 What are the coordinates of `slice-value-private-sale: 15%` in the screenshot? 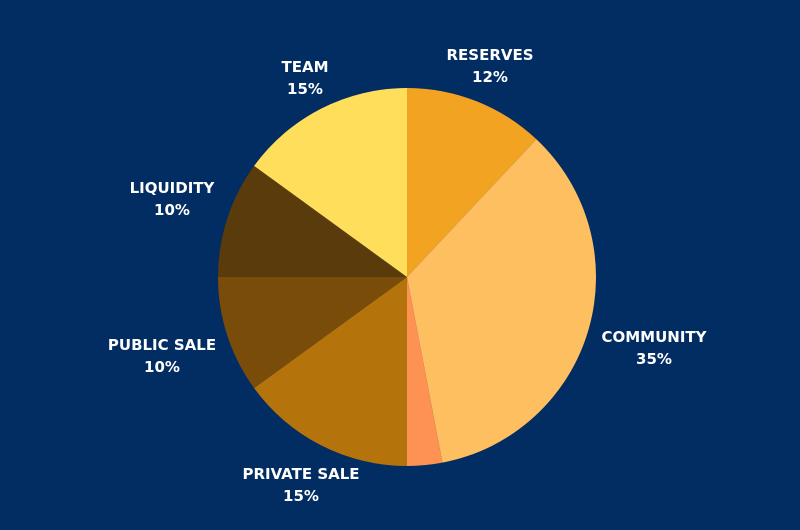 It's located at (301, 496).